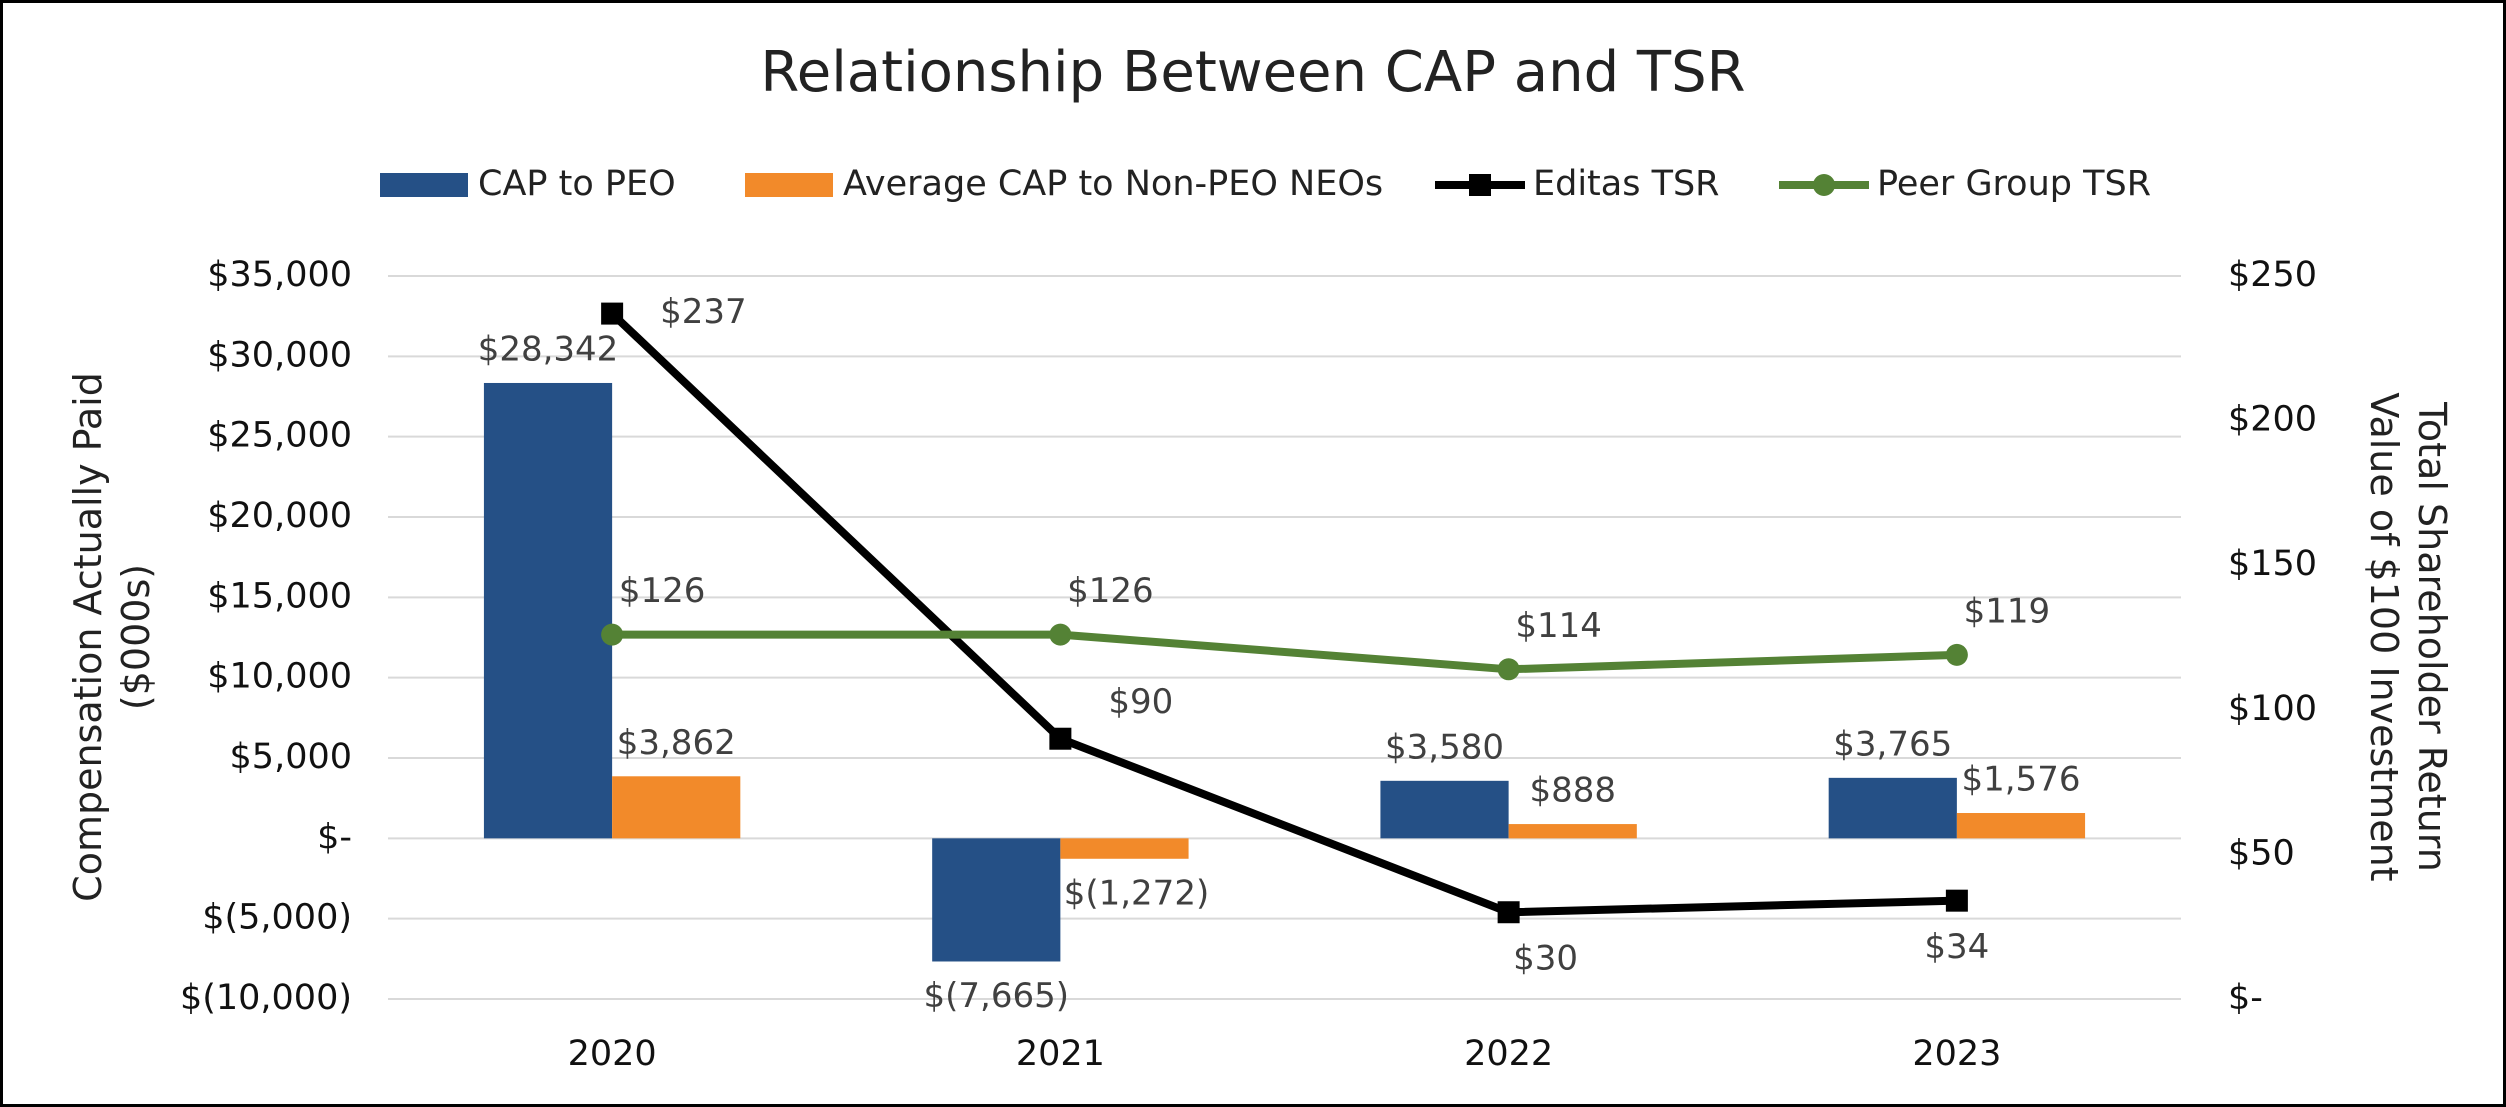  I want to click on y-tick-label: $20,000, so click(279, 516).